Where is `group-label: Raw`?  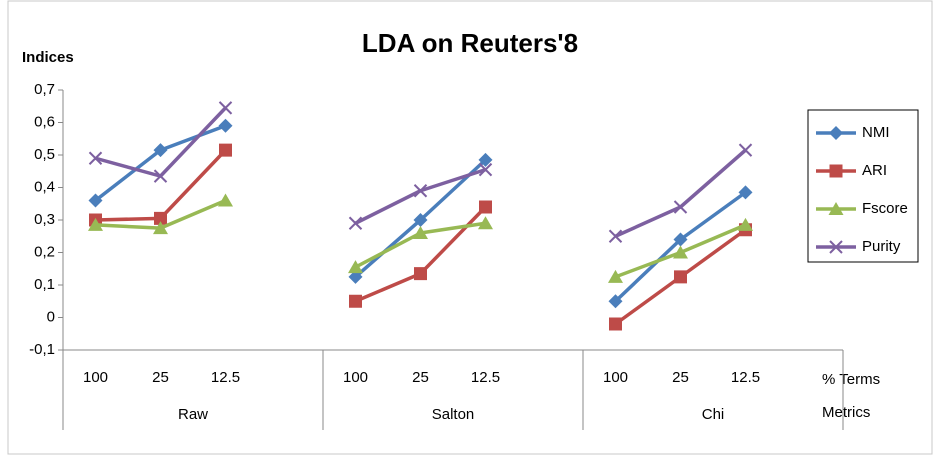
group-label: Raw is located at coordinates (193, 414).